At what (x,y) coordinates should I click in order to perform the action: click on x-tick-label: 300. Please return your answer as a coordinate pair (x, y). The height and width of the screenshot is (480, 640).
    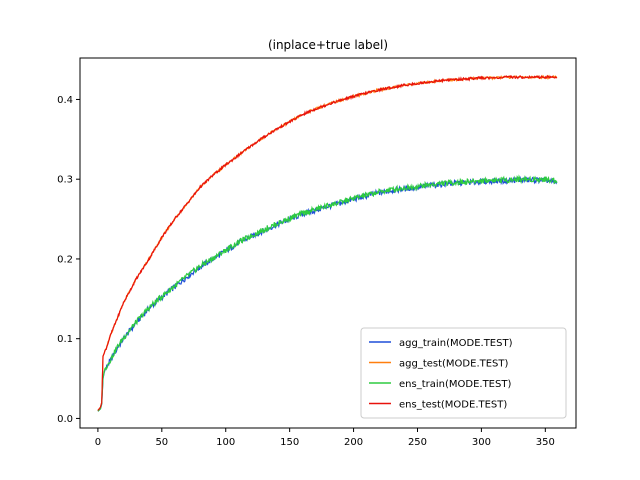
    Looking at the image, I should click on (481, 442).